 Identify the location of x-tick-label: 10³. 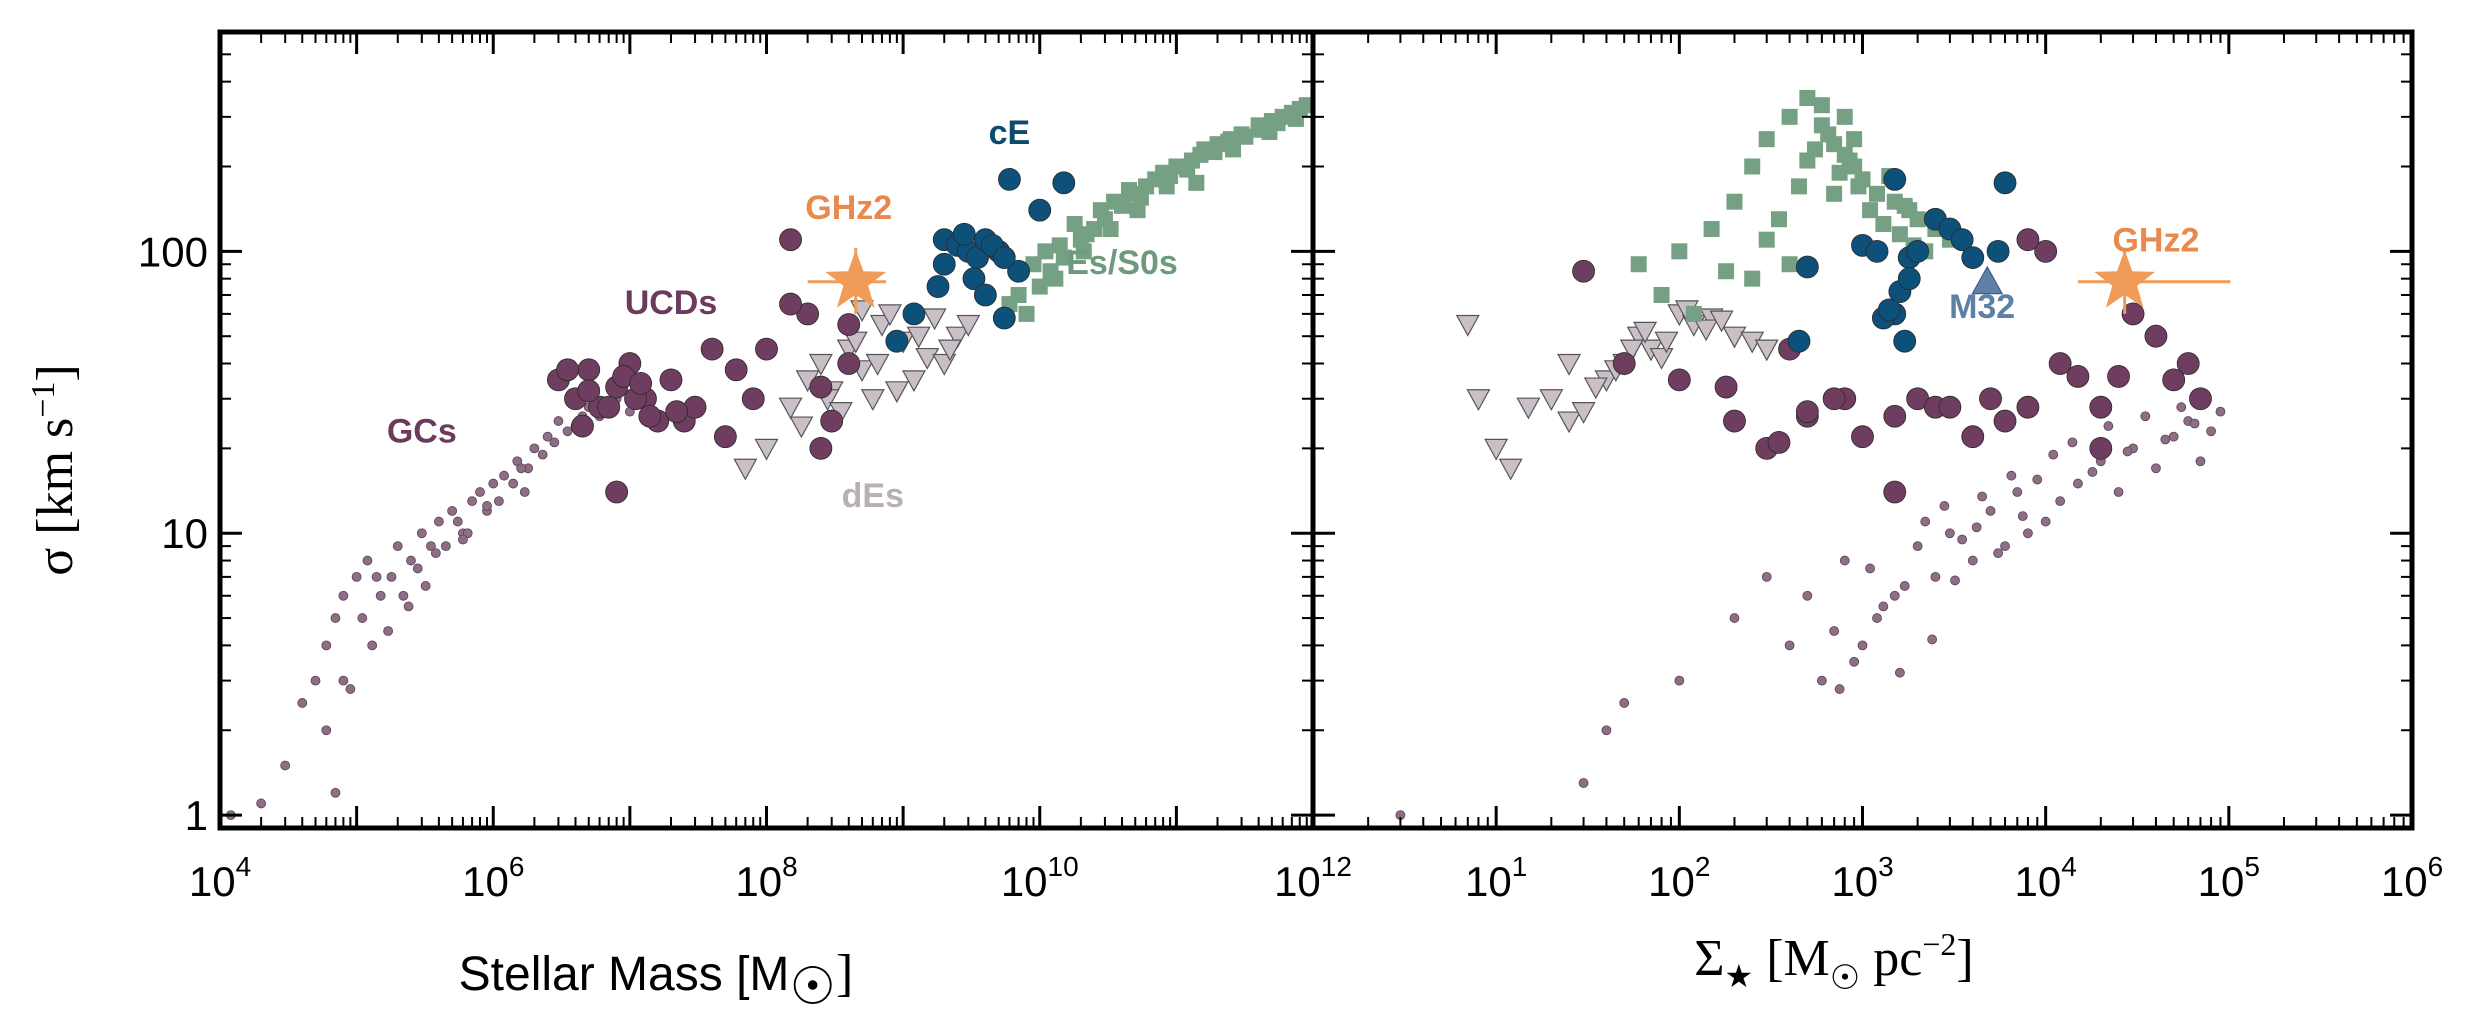
(1862, 878).